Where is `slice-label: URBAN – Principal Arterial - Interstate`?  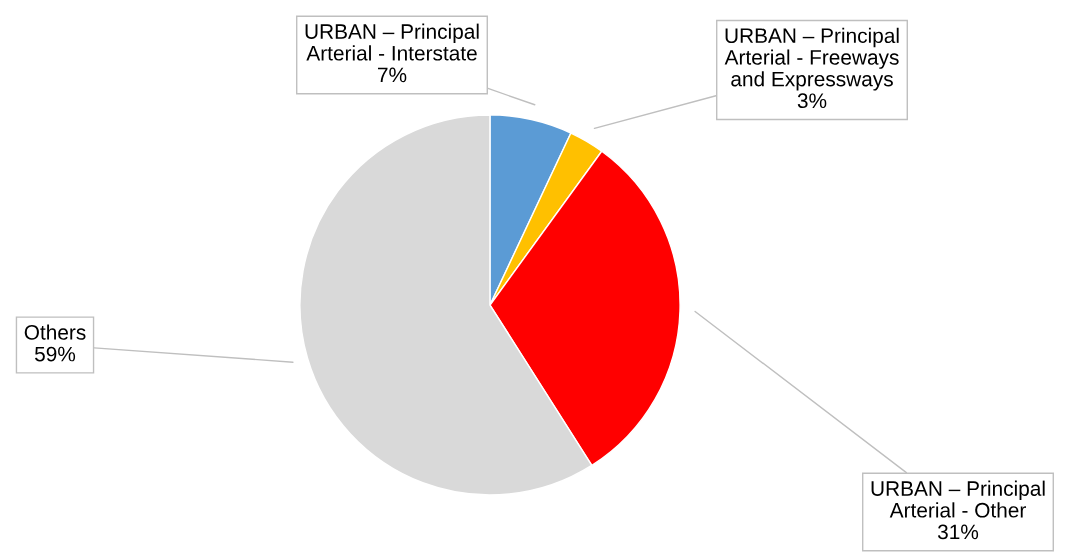 slice-label: URBAN – Principal Arterial - Interstate is located at coordinates (392, 42).